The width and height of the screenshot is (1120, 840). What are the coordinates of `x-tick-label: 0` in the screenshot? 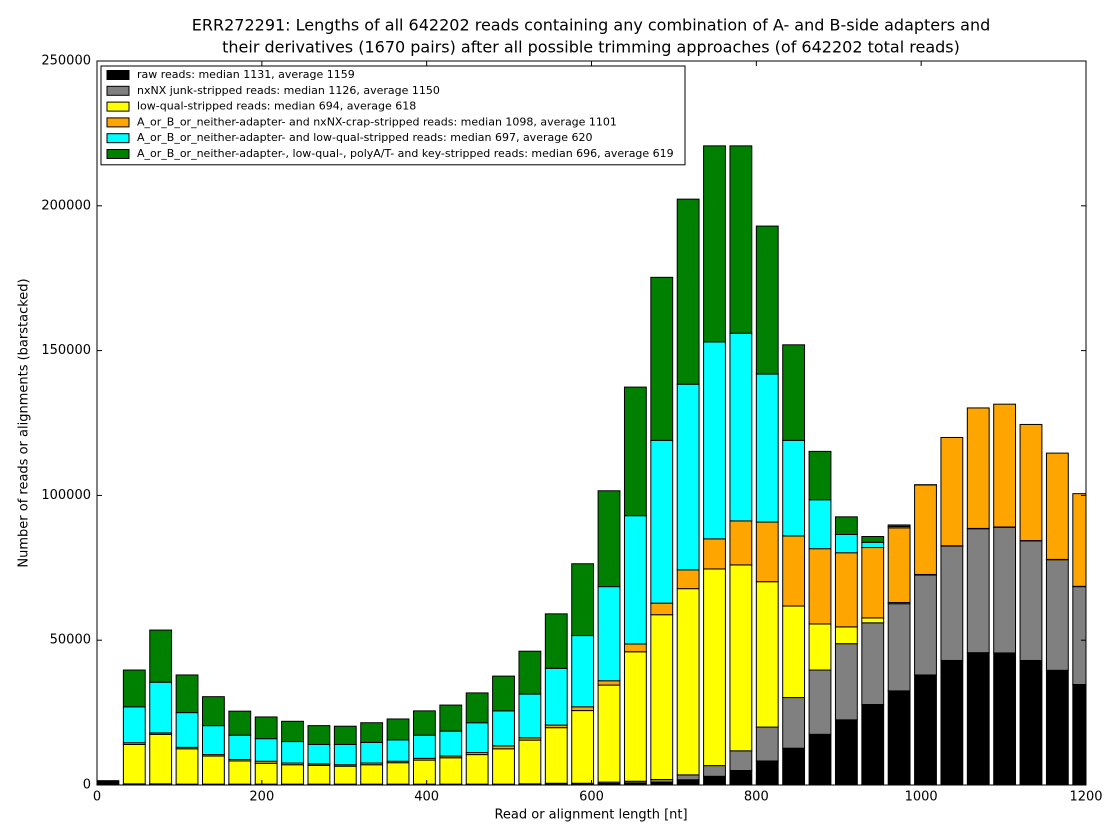 It's located at (97, 797).